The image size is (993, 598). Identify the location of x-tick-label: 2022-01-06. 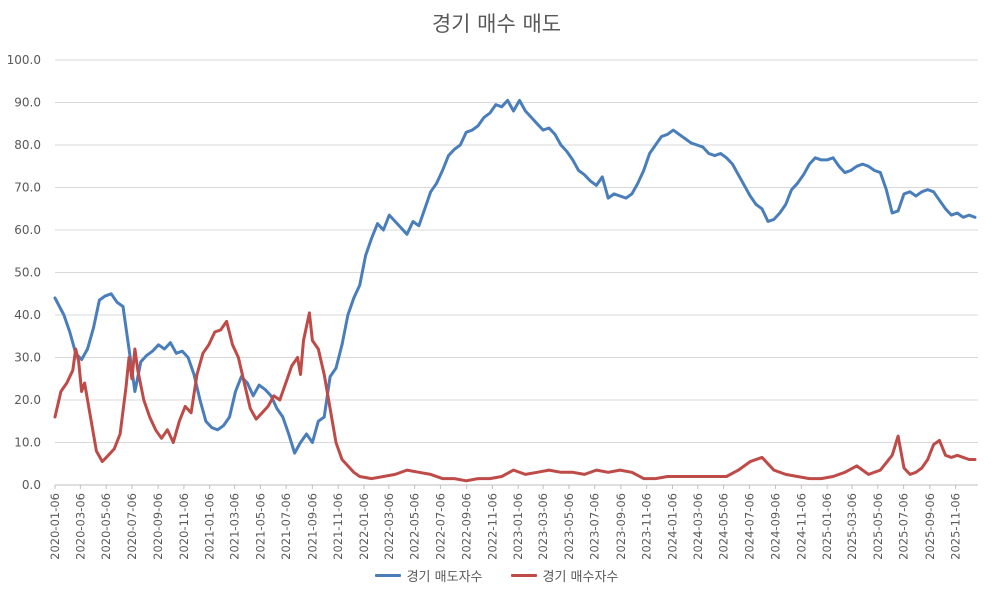
(364, 526).